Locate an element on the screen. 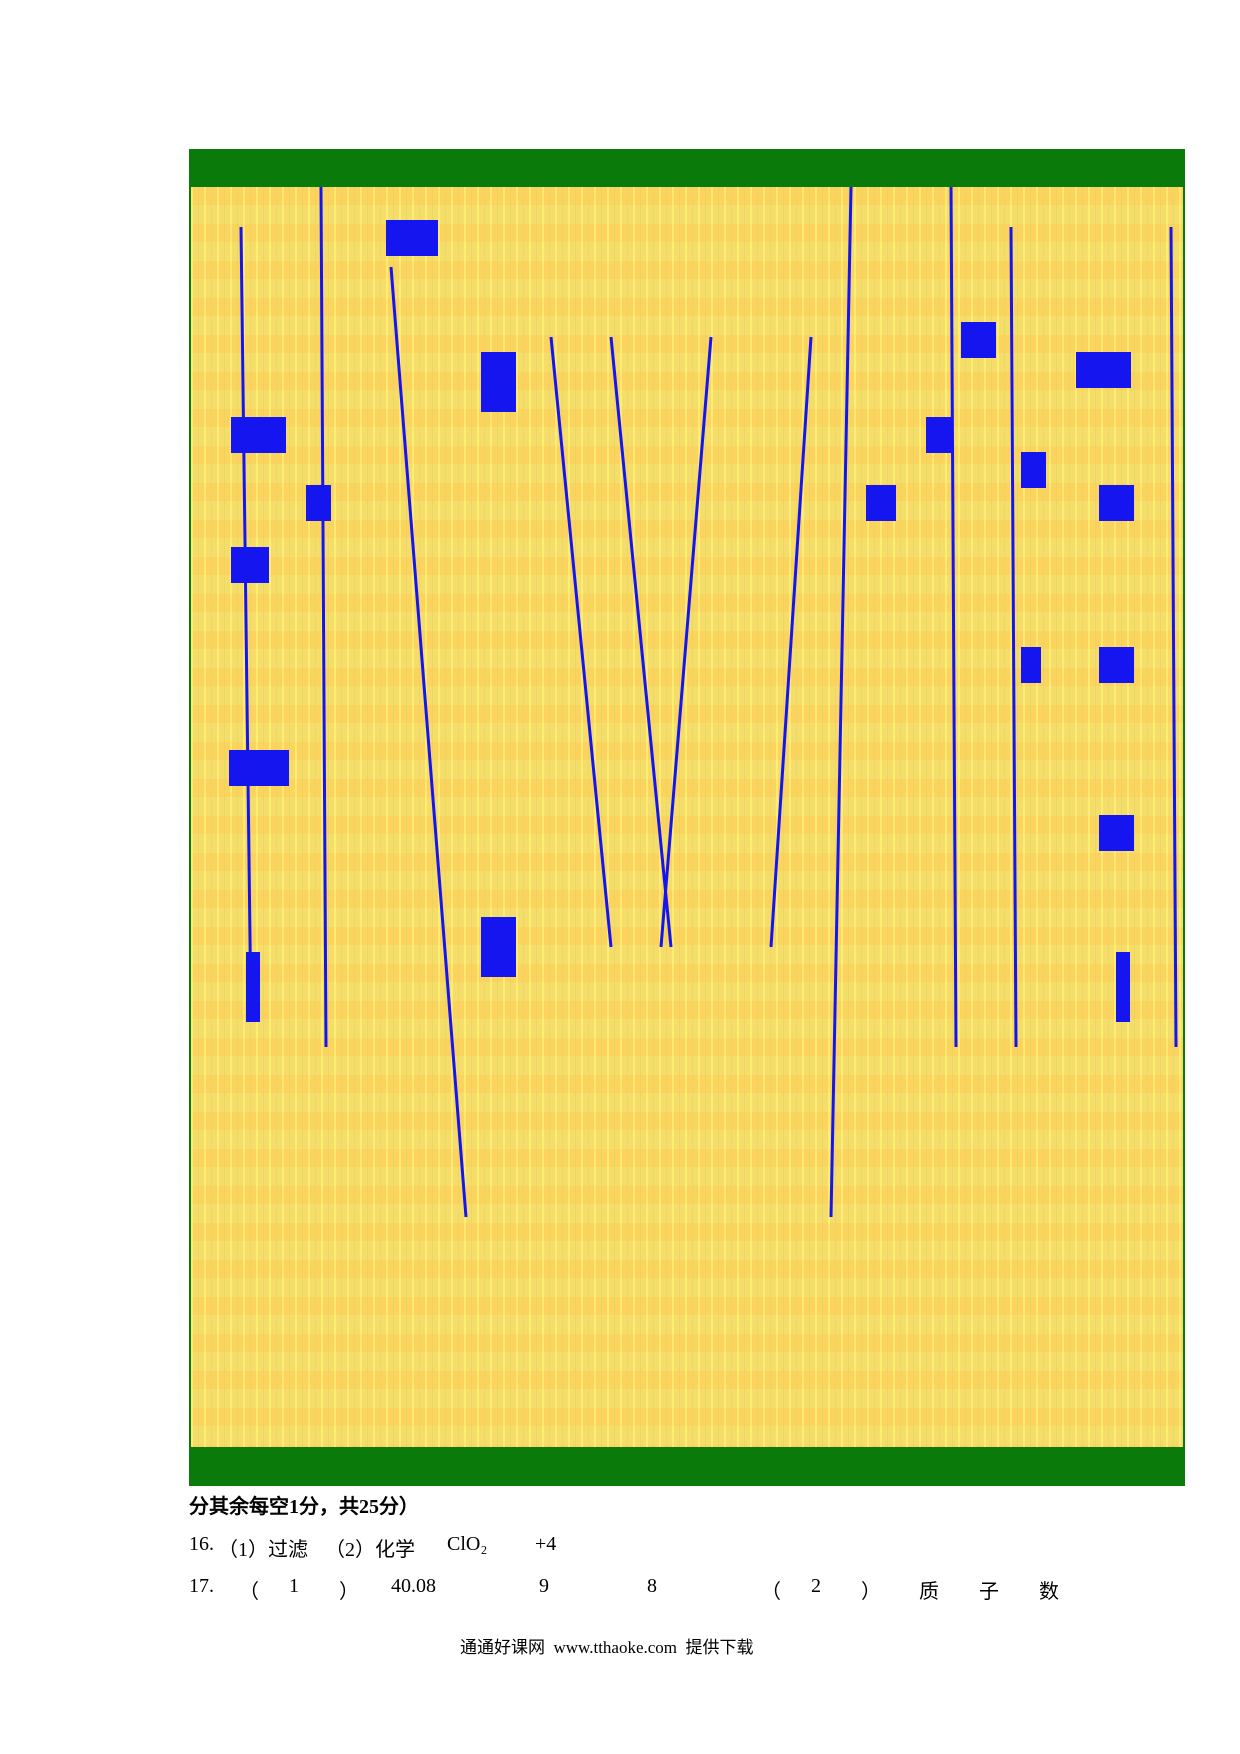  answer: 2 is located at coordinates (816, 1586).